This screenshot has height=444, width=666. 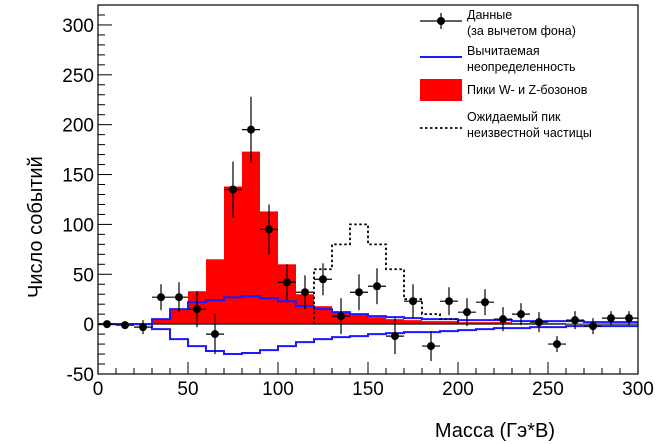 What do you see at coordinates (548, 389) in the screenshot?
I see `x-tick-label: 250` at bounding box center [548, 389].